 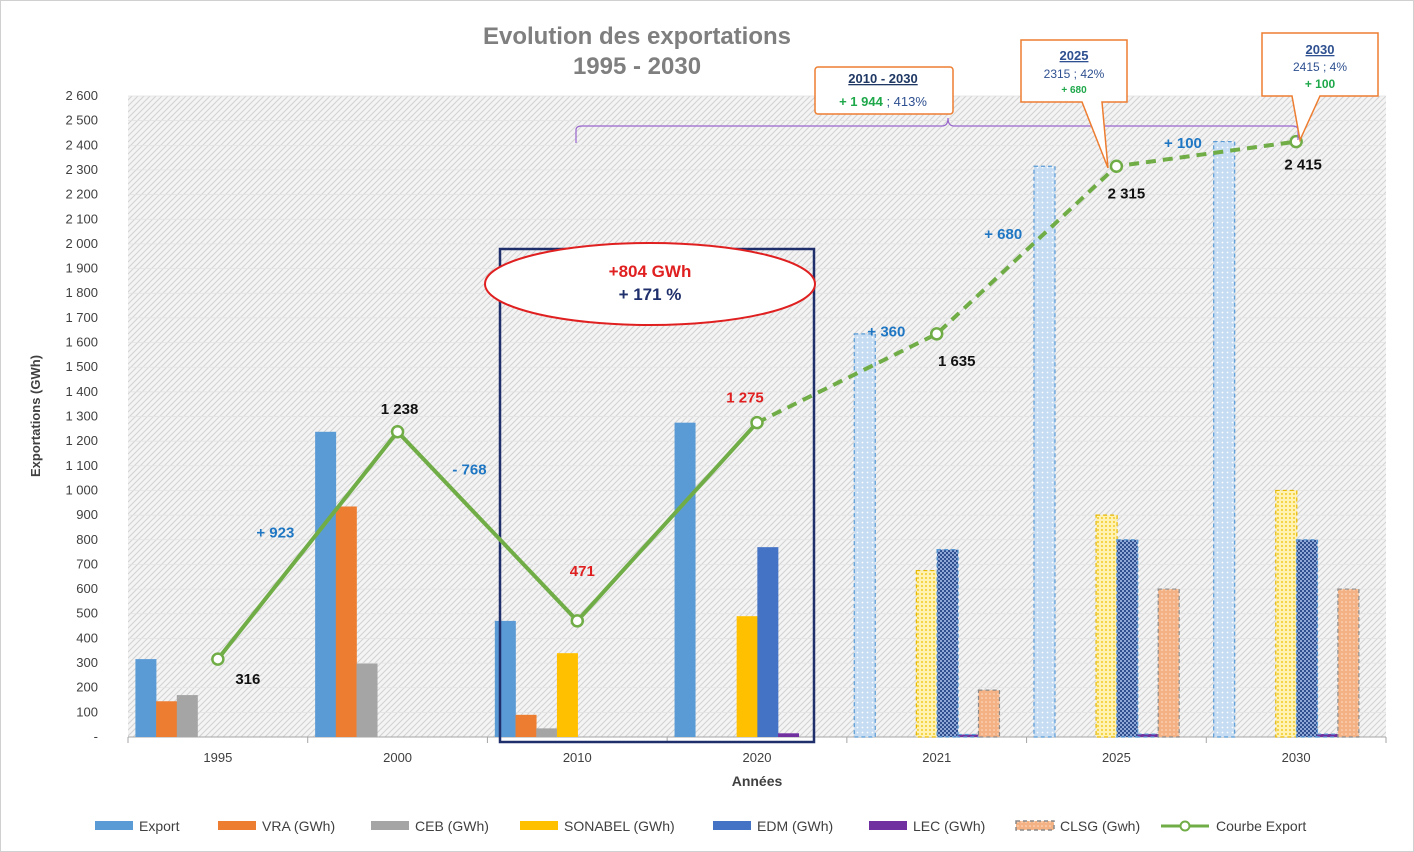 What do you see at coordinates (87, 687) in the screenshot?
I see `y-tick-label: 200` at bounding box center [87, 687].